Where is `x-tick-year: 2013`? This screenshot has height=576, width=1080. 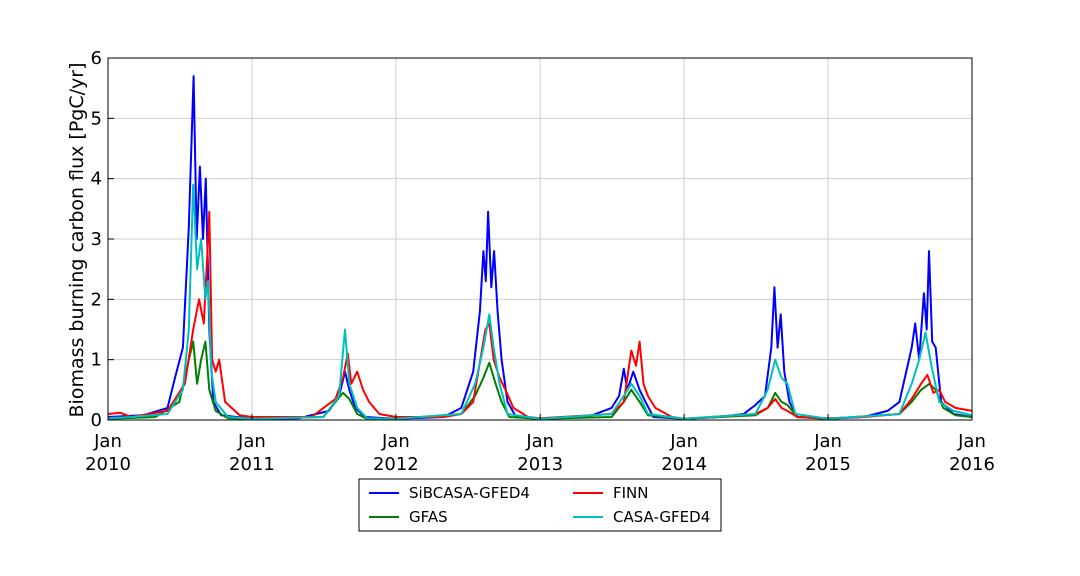 x-tick-year: 2013 is located at coordinates (540, 464).